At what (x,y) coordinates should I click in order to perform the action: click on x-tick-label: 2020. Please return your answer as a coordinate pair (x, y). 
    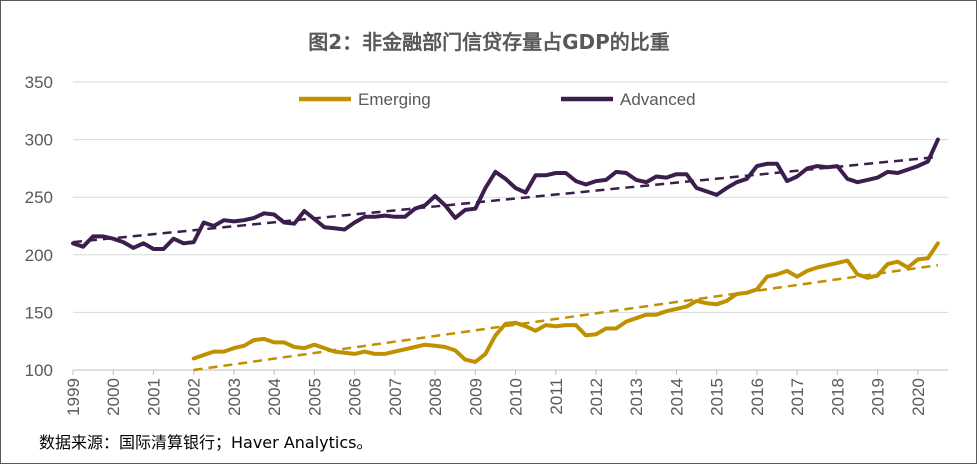
    Looking at the image, I should click on (918, 397).